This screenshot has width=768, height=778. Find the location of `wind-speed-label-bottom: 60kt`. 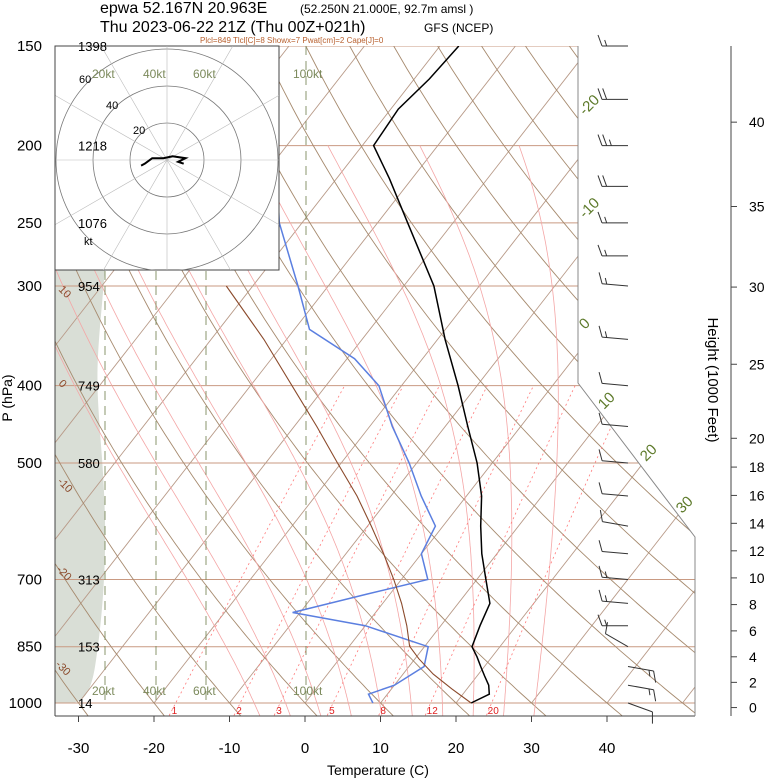

wind-speed-label-bottom: 60kt is located at coordinates (204, 691).